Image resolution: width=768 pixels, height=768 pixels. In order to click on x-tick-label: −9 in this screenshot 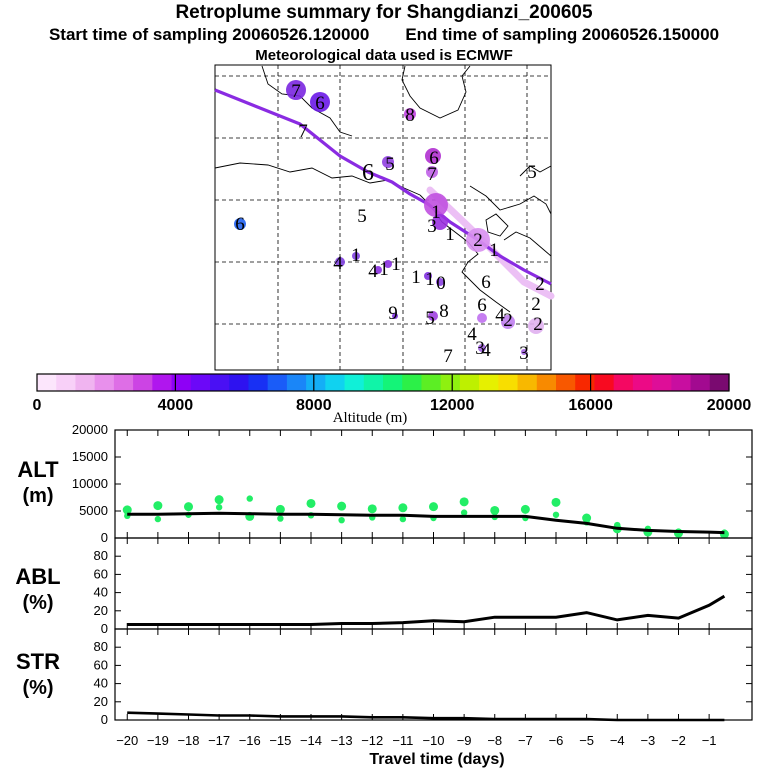, I will do `click(464, 740)`.